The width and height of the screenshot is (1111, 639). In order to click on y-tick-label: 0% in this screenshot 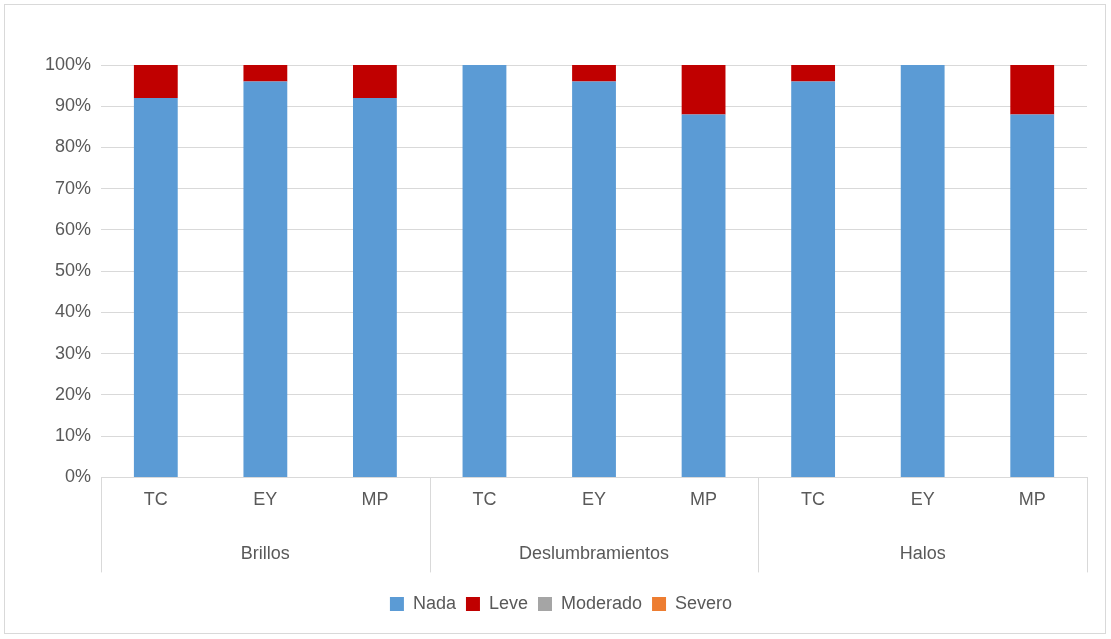, I will do `click(78, 476)`.